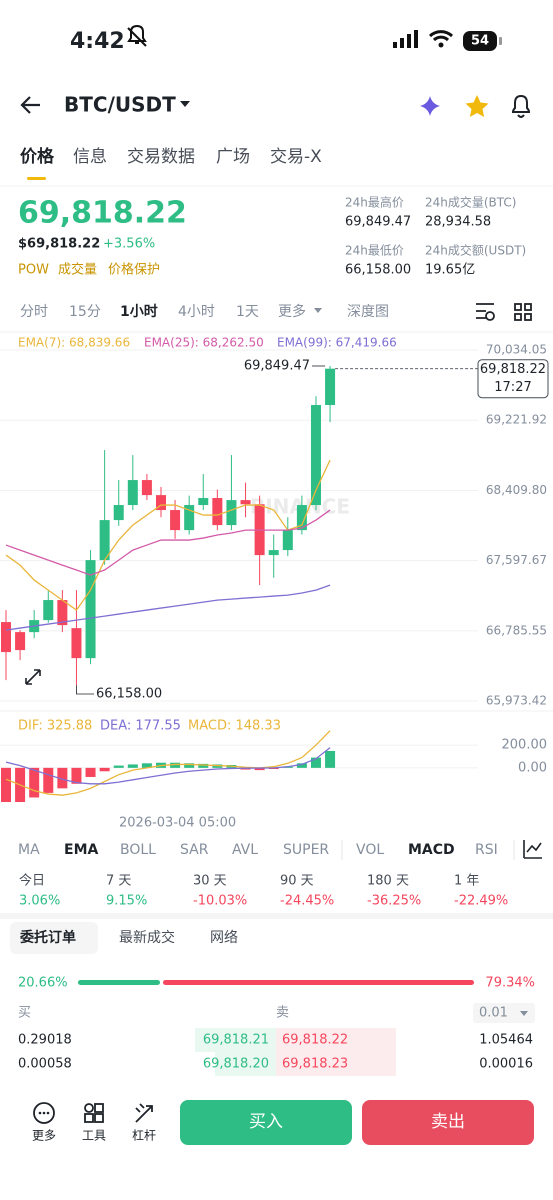  I want to click on layout-button, so click(523, 312).